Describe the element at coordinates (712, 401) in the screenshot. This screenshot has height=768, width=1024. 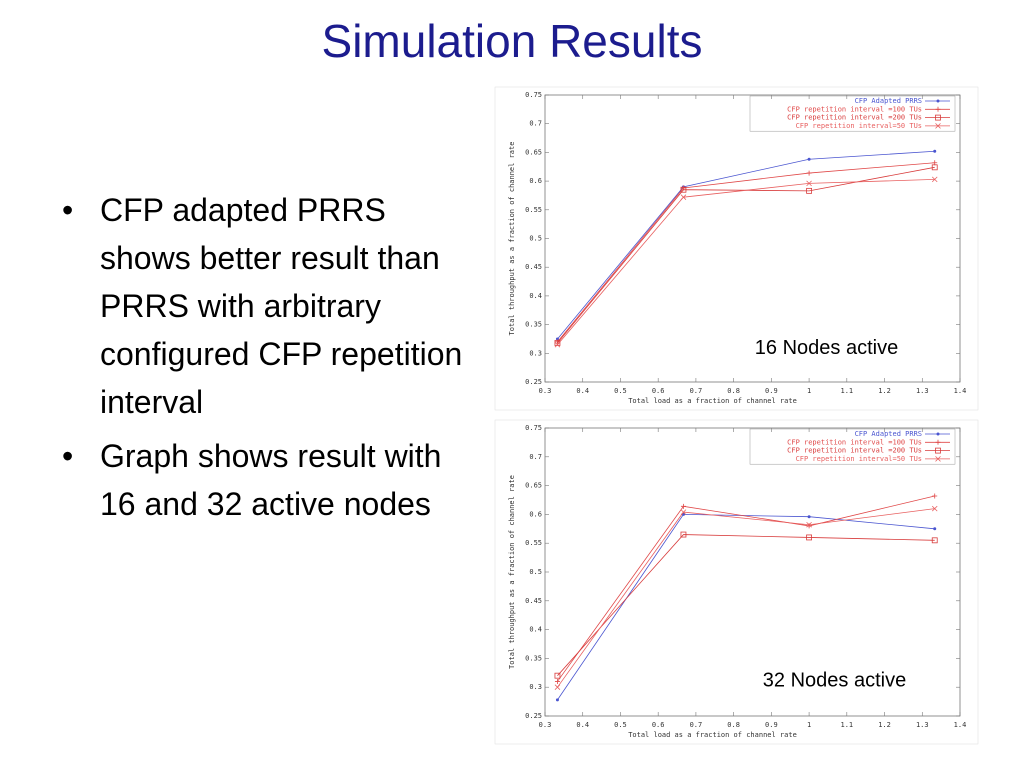
I see `x-axis-label: Total load as a fraction of channel rate` at that location.